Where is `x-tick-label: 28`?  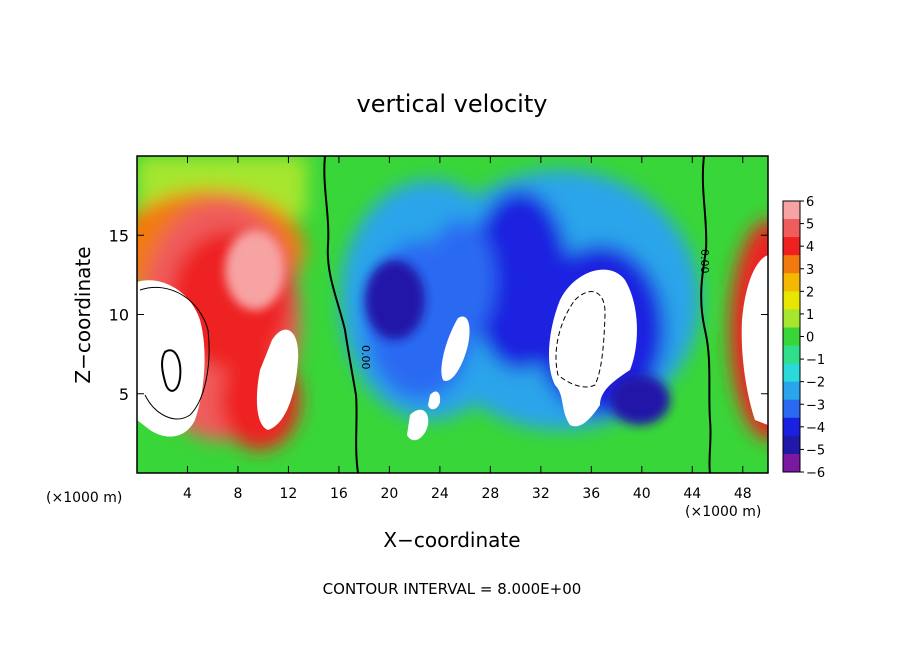
x-tick-label: 28 is located at coordinates (490, 494).